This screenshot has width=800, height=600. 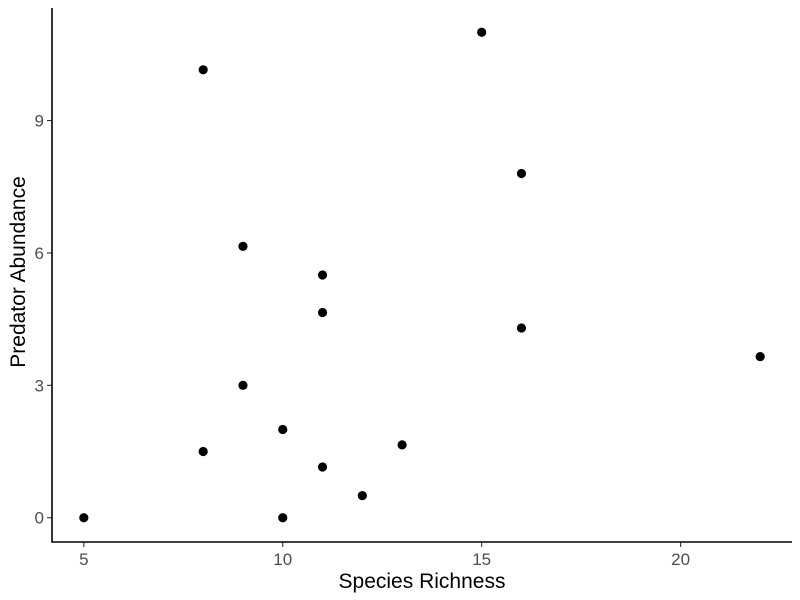 What do you see at coordinates (680, 559) in the screenshot?
I see `x-tick-label-20: 20` at bounding box center [680, 559].